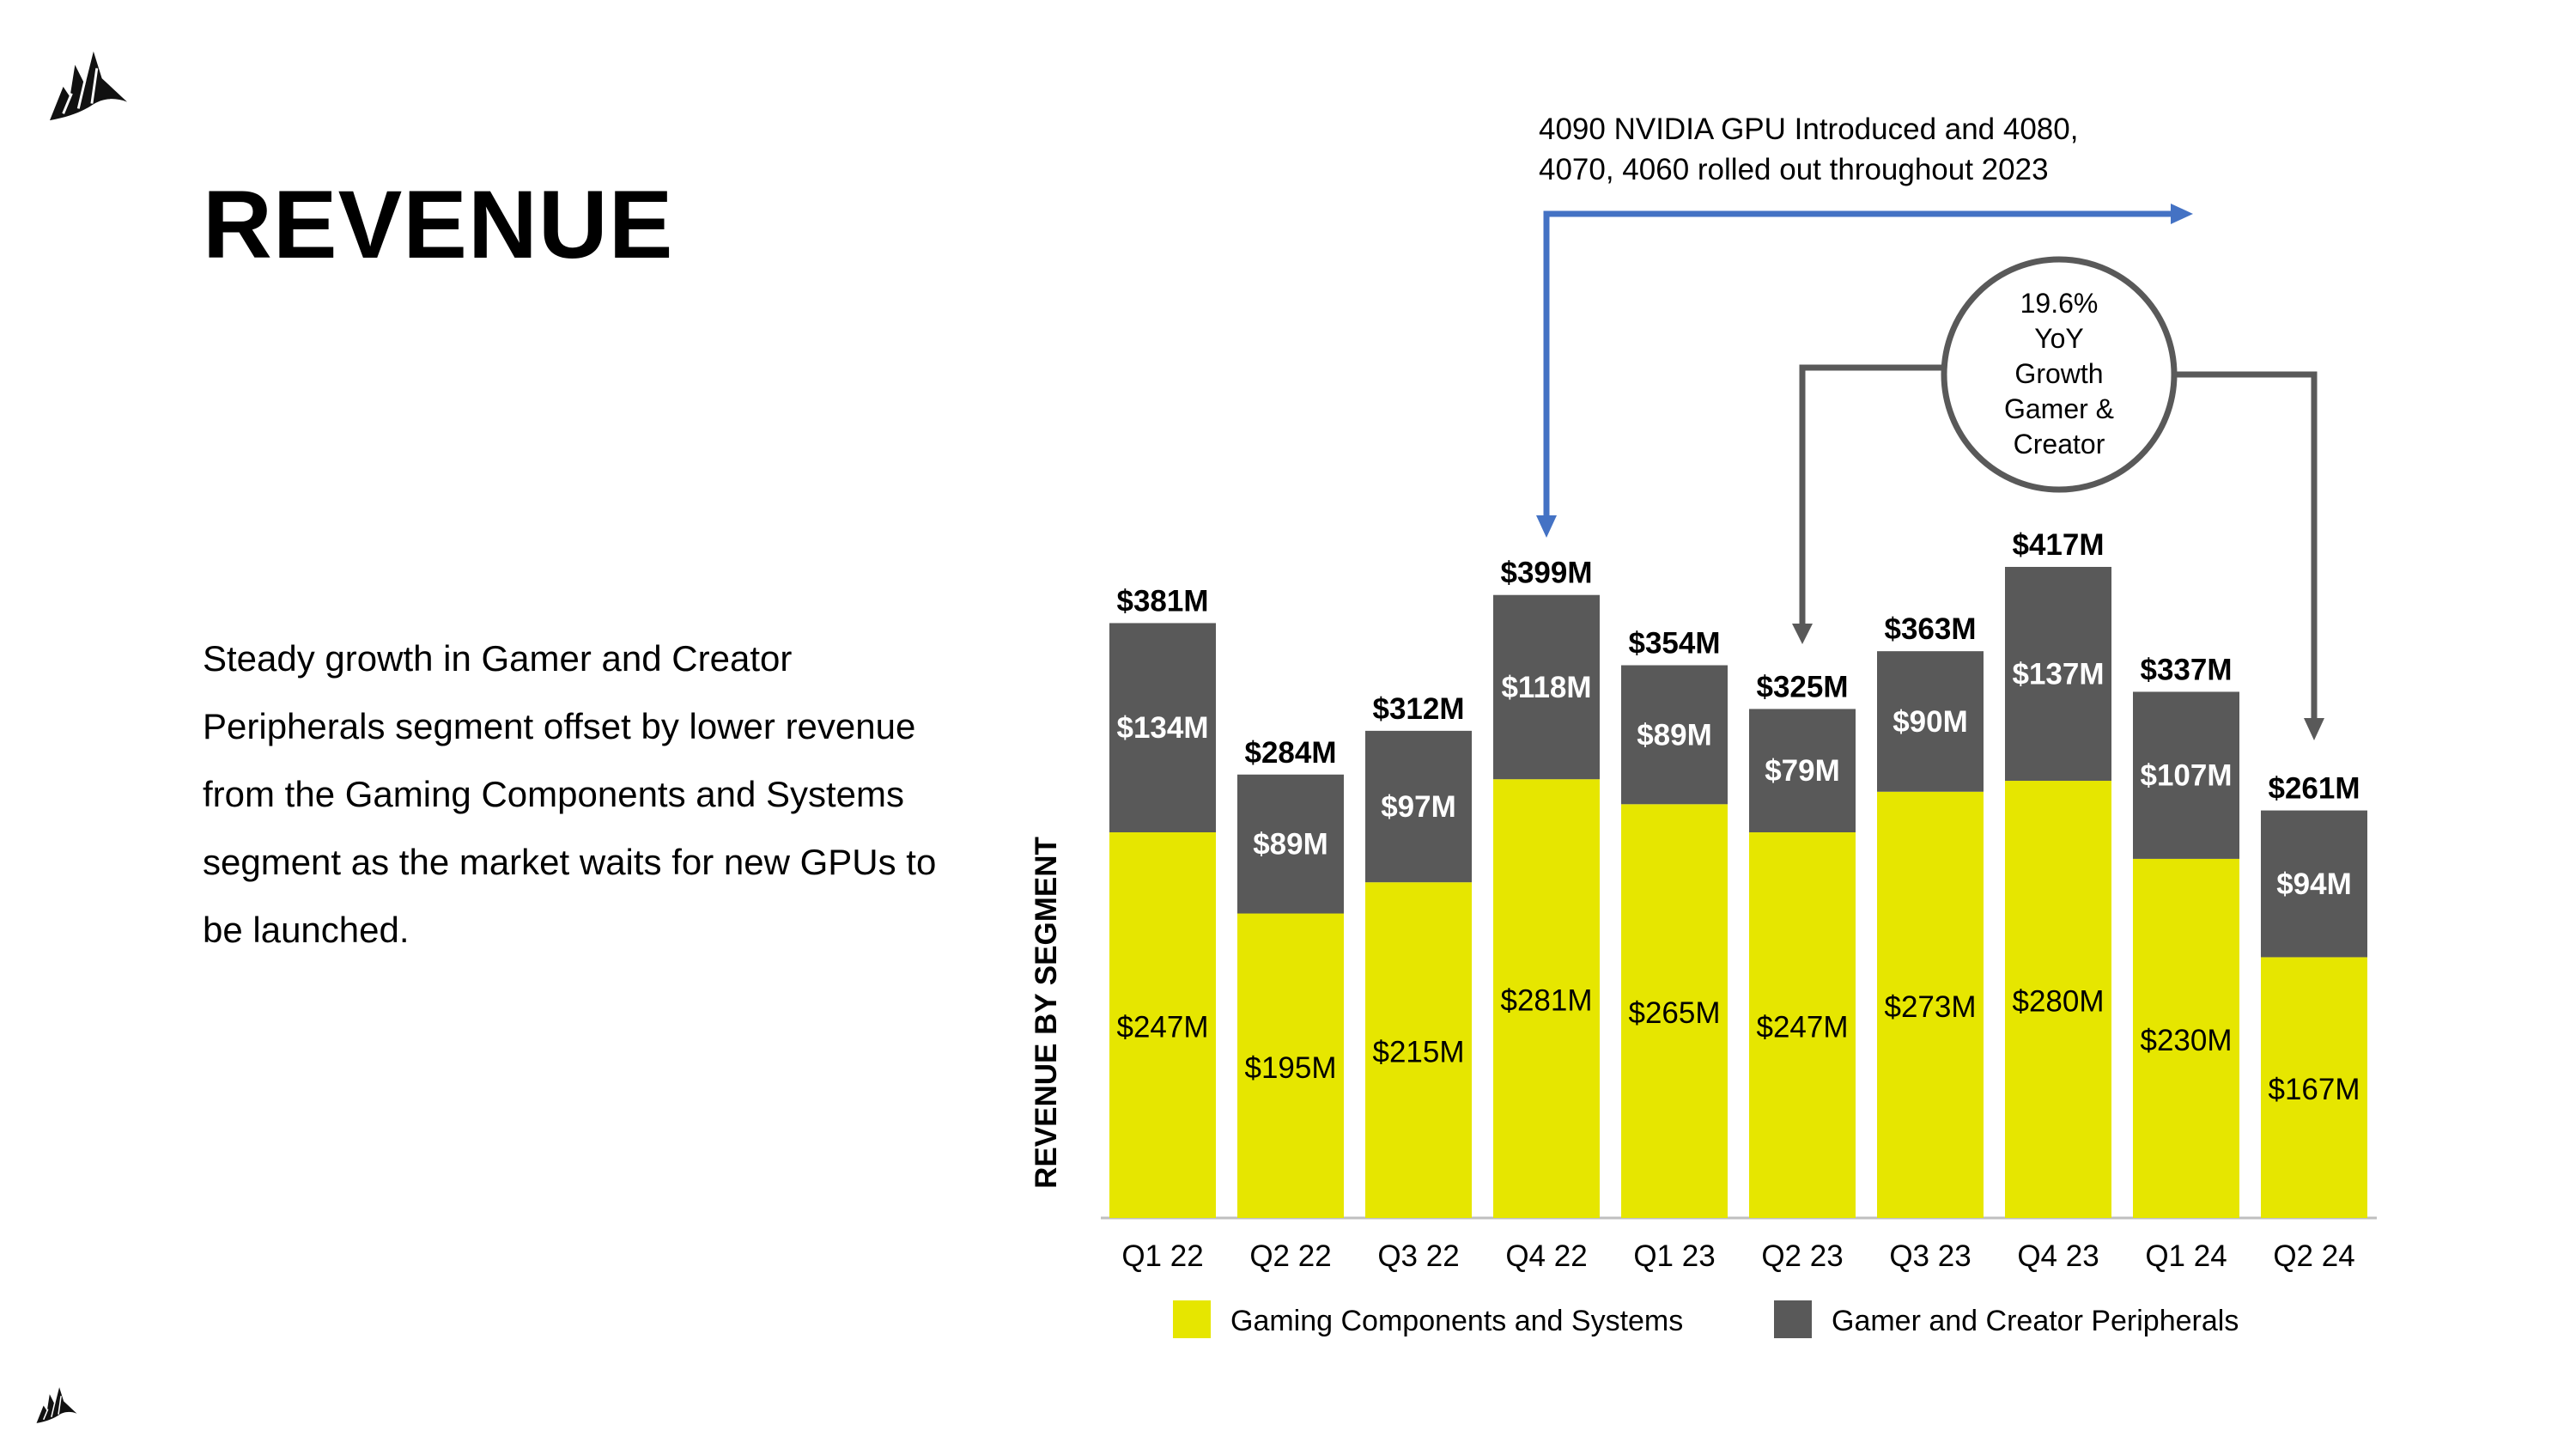  Describe the element at coordinates (1546, 1001) in the screenshot. I see `bar-gaming-label: $281M` at that location.